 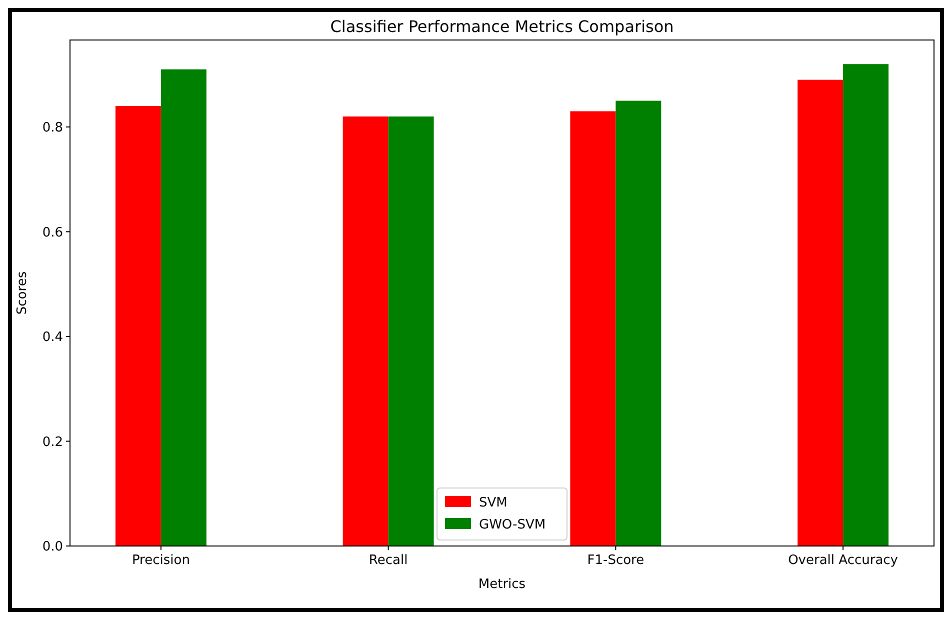 What do you see at coordinates (843, 560) in the screenshot?
I see `x-tick-label: Overall Accuracy` at bounding box center [843, 560].